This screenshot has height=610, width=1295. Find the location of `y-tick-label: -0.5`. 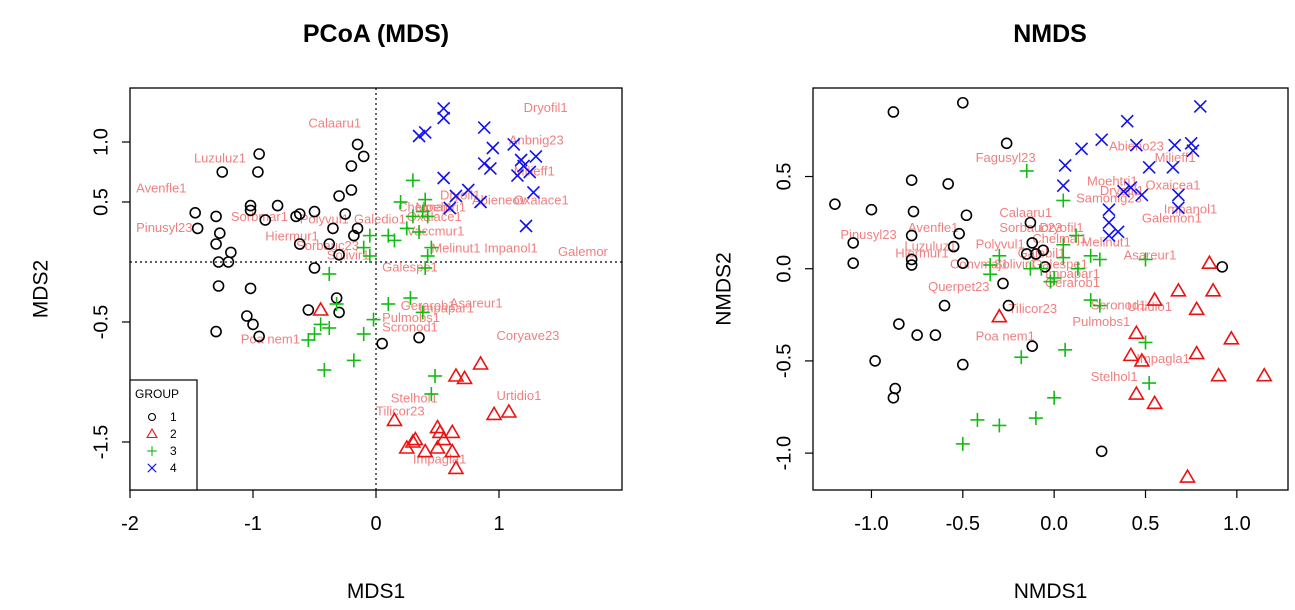

y-tick-label: -0.5 is located at coordinates (101, 322).